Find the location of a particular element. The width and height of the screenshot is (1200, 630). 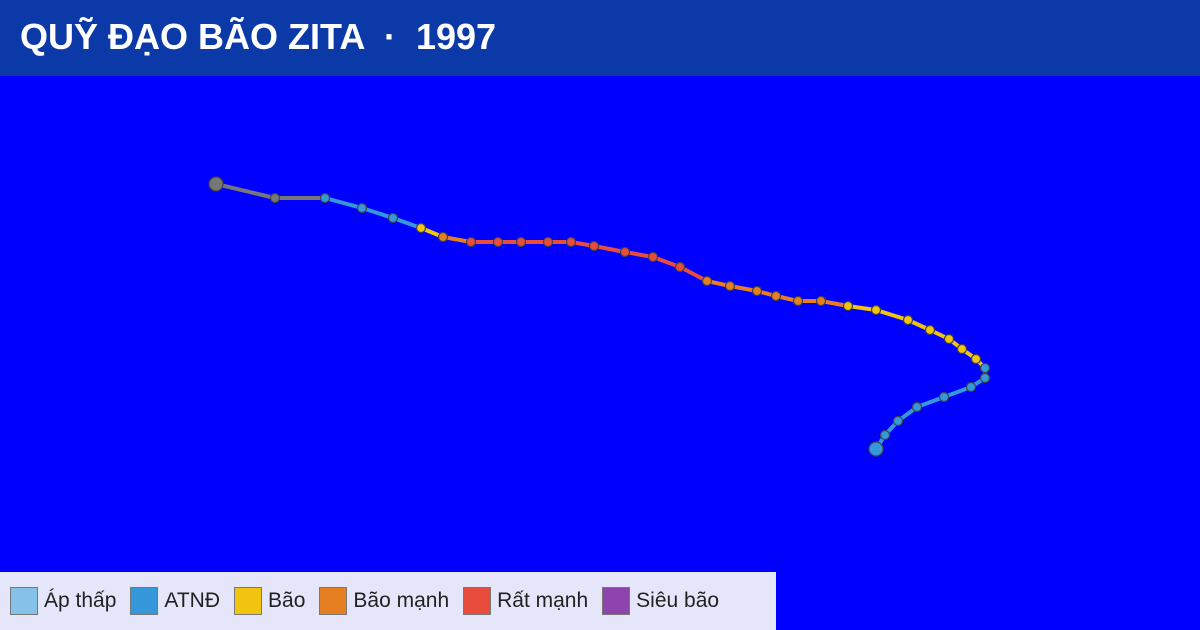

legend: Áp thấp ATNĐ Bão Bão mạnh Rất mạnh Siêu bão is located at coordinates (388, 601).